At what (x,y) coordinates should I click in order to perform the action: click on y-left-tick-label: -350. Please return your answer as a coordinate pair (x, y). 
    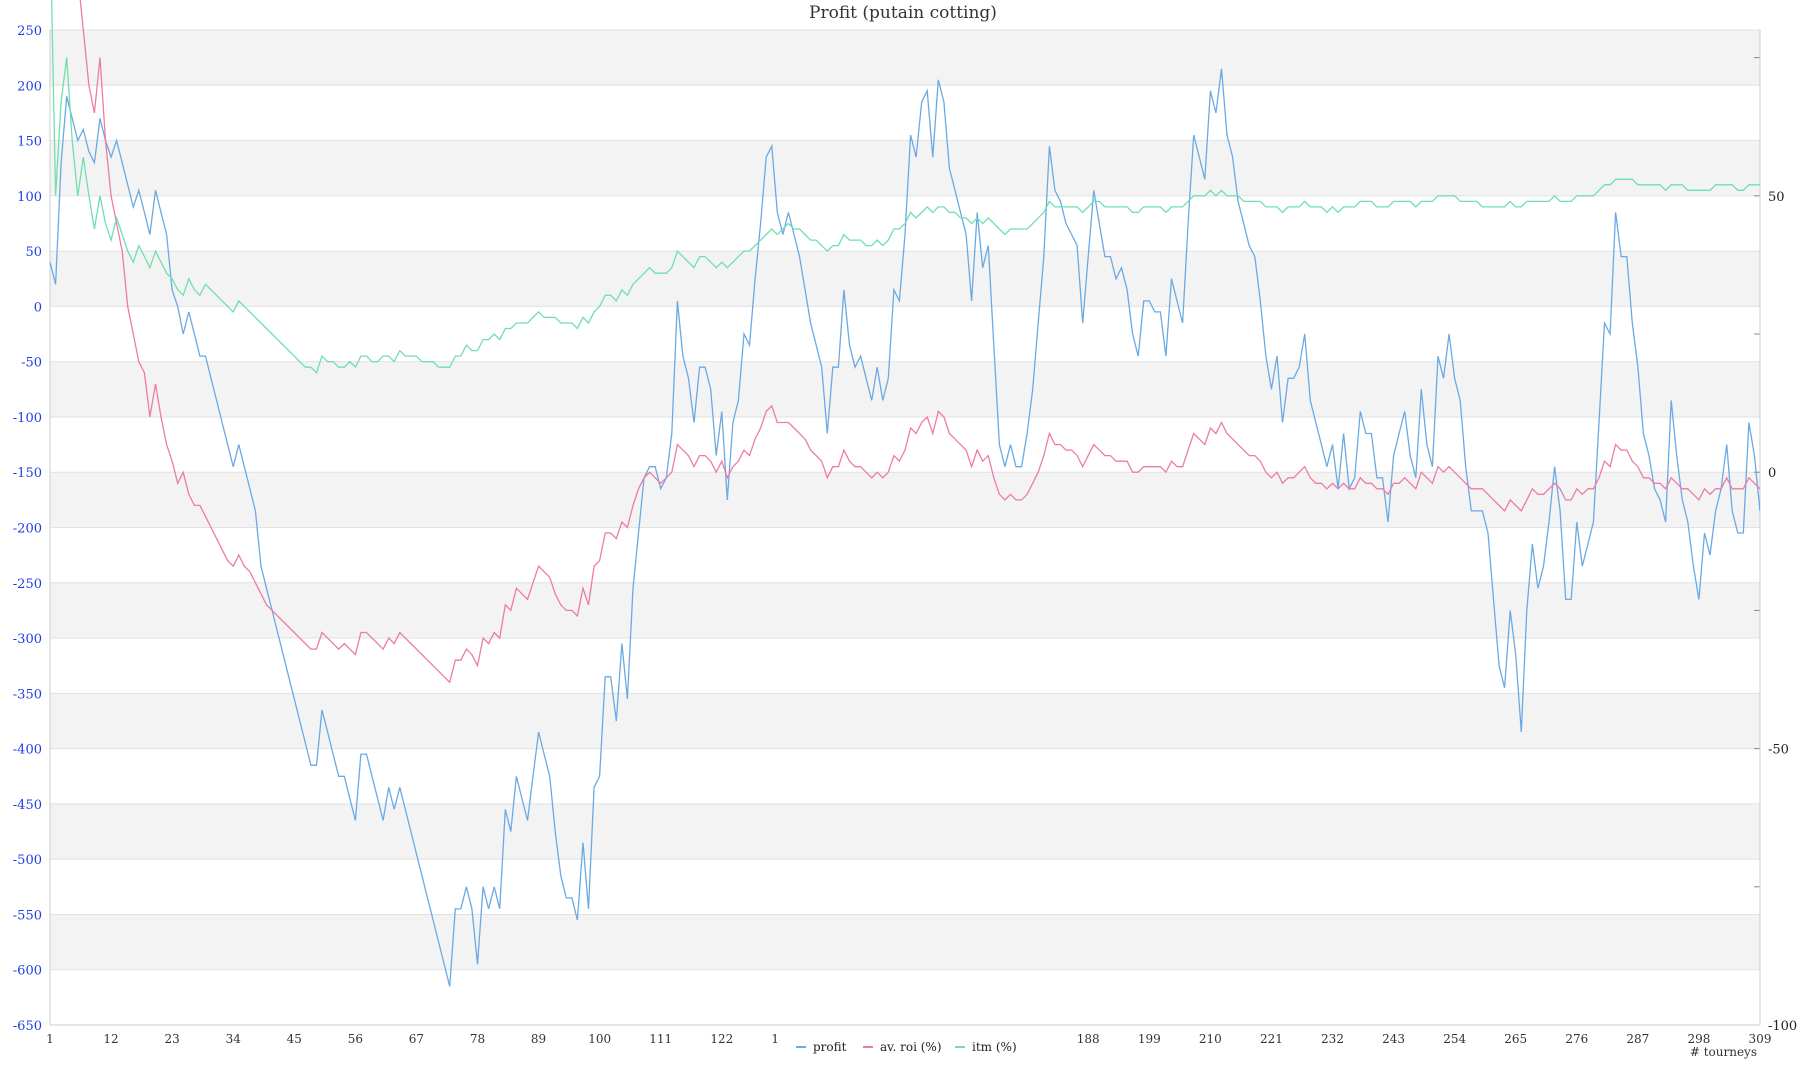
    Looking at the image, I should click on (27, 694).